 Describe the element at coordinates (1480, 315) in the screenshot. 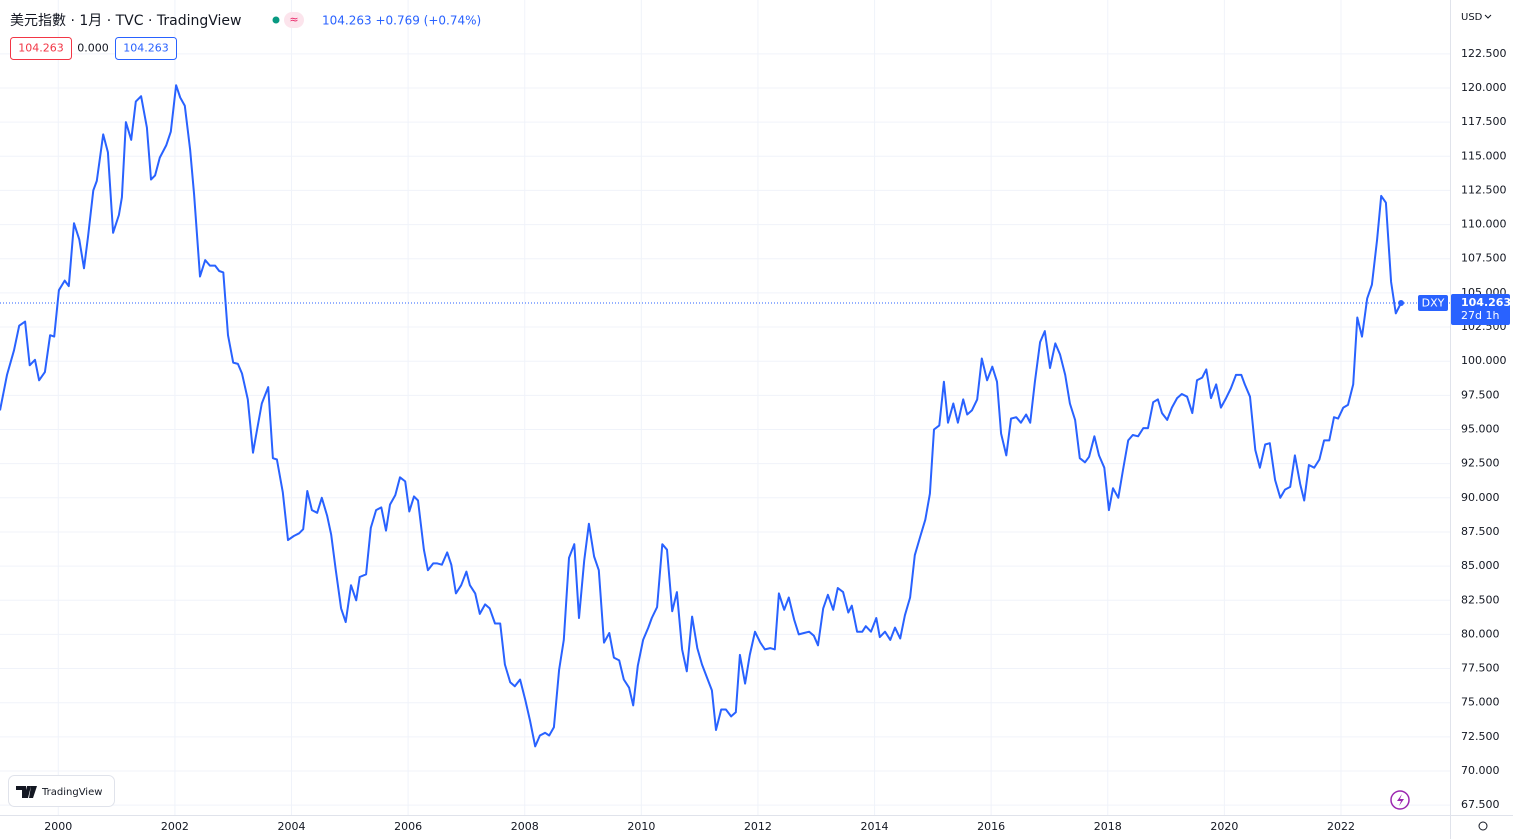

I see `countdown-label: 27d 1h` at that location.